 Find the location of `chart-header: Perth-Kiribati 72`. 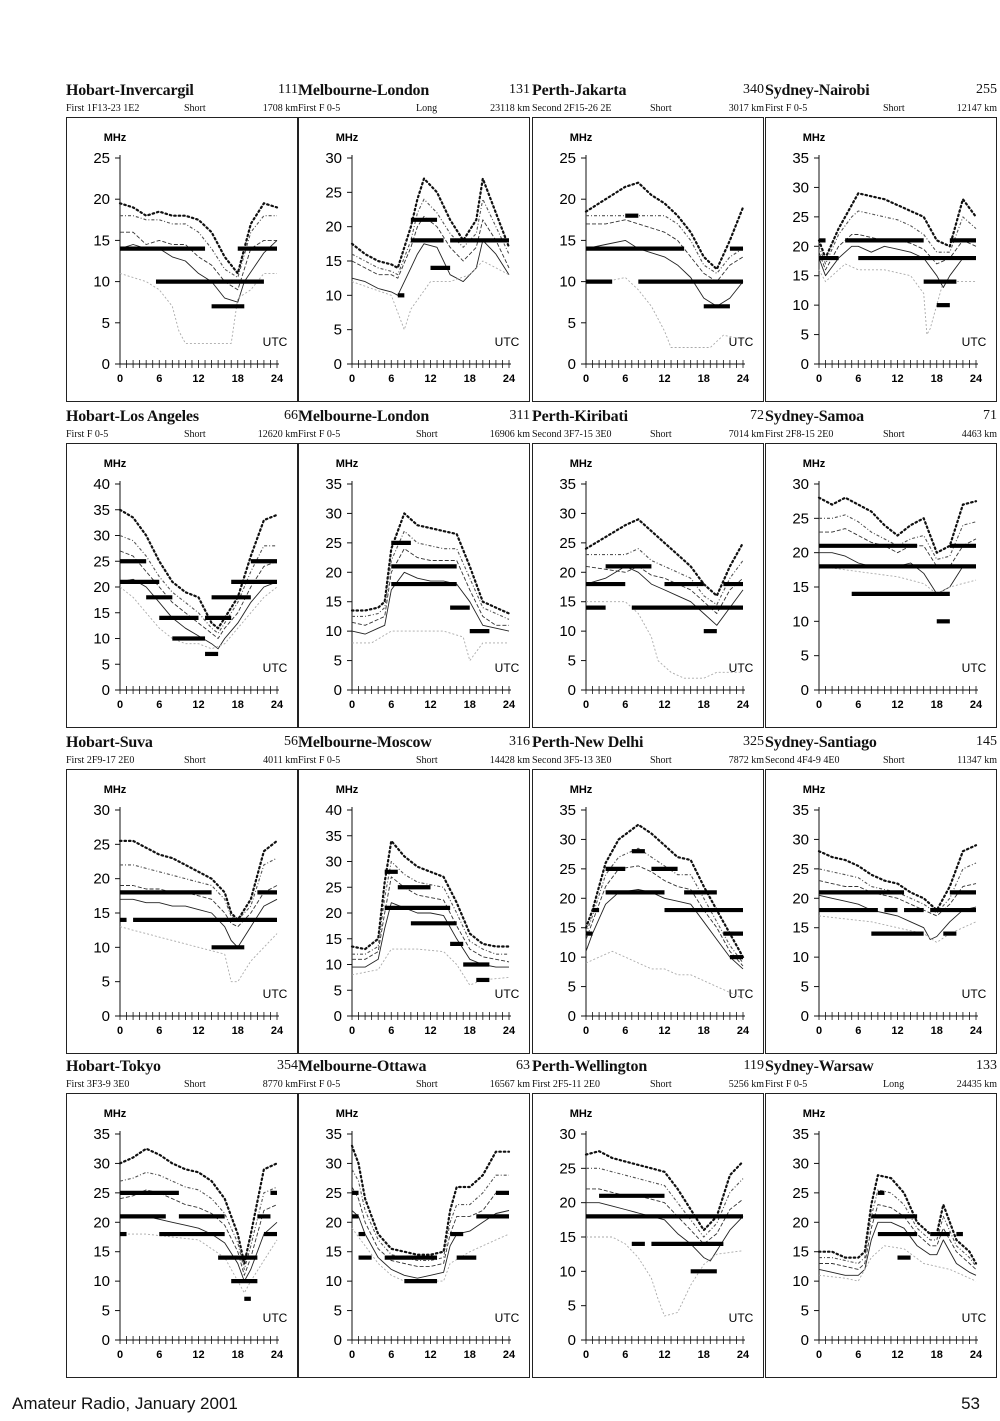

chart-header: Perth-Kiribati 72 is located at coordinates (648, 418).